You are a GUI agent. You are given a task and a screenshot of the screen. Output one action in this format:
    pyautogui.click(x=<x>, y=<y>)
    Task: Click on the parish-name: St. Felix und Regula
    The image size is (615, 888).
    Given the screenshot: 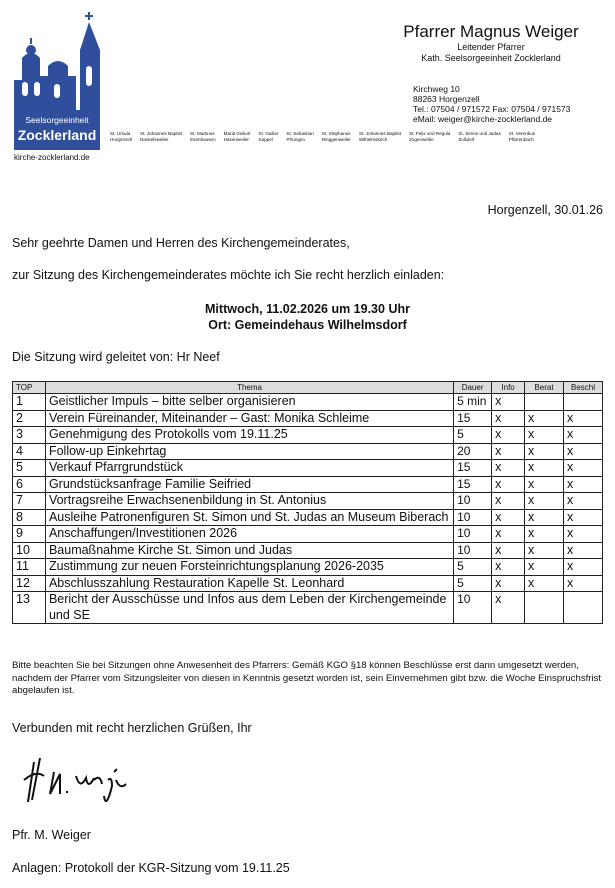 What is the action you would take?
    pyautogui.click(x=429, y=133)
    